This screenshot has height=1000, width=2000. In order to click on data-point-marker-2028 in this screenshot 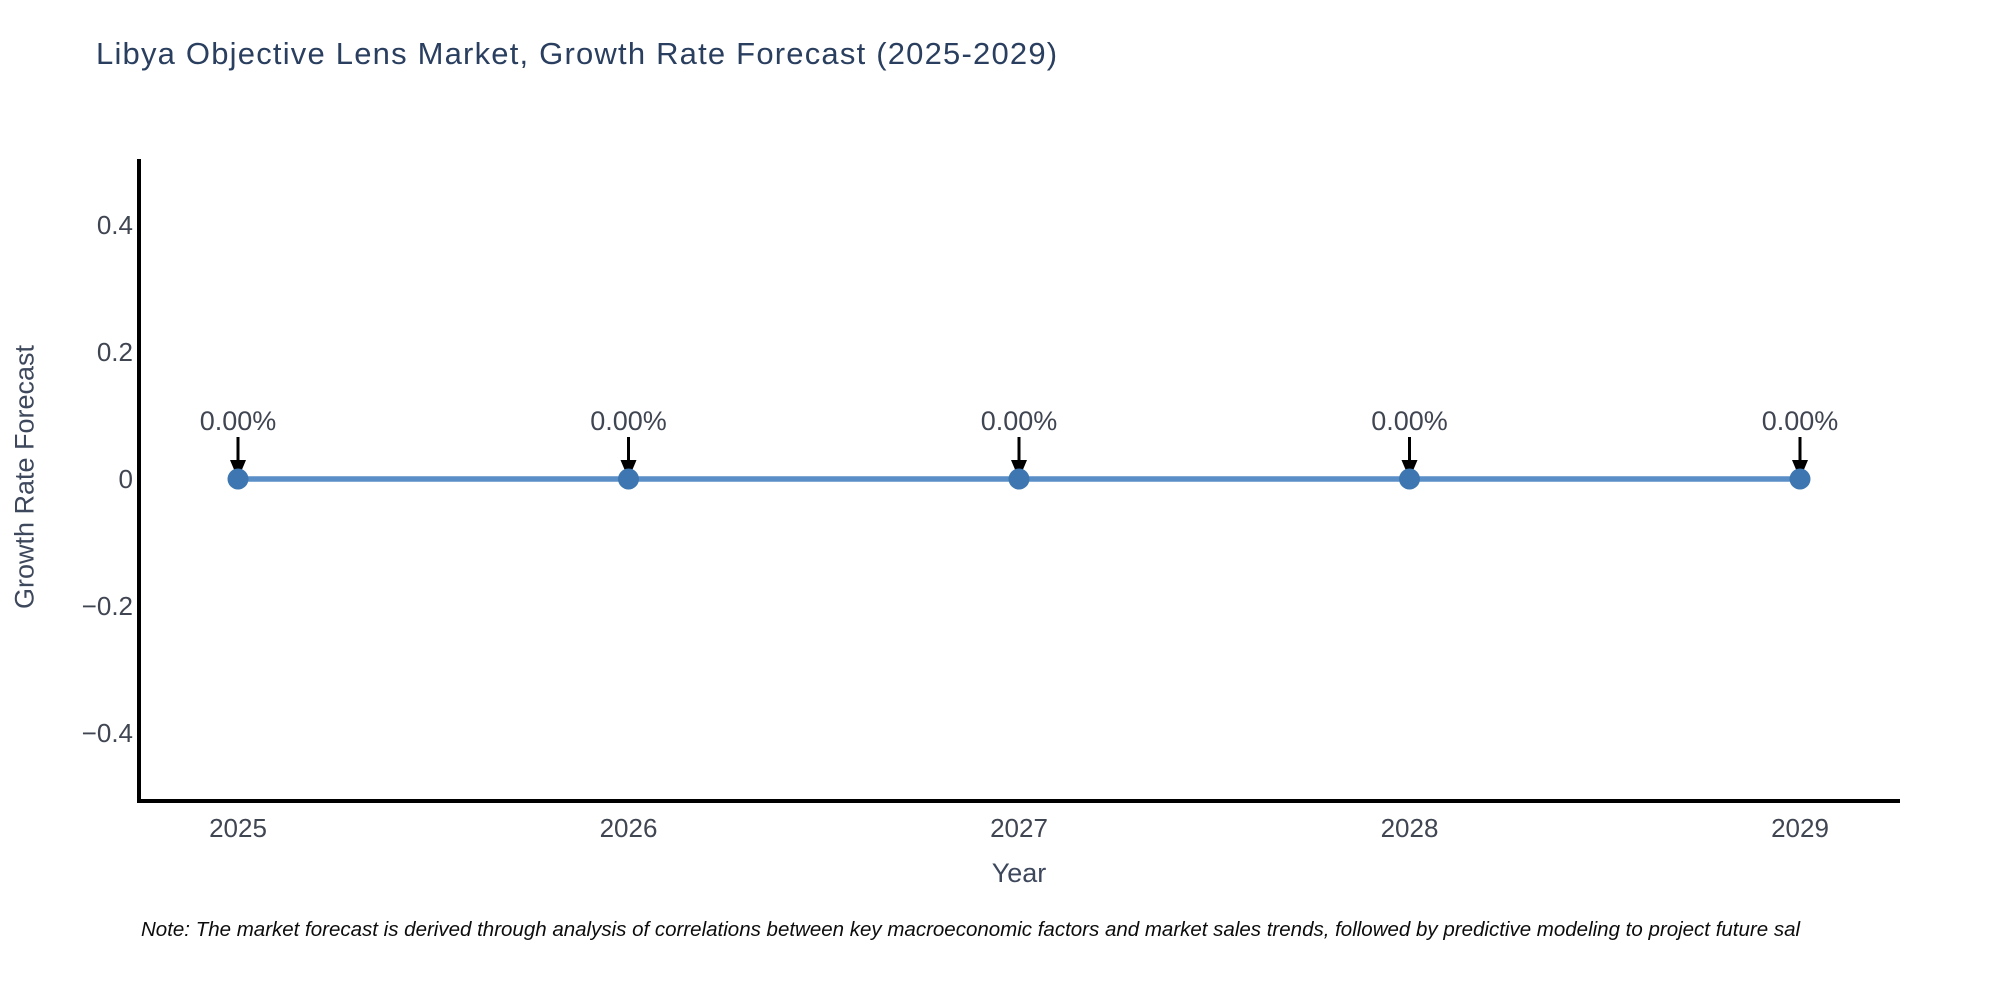, I will do `click(1409, 479)`.